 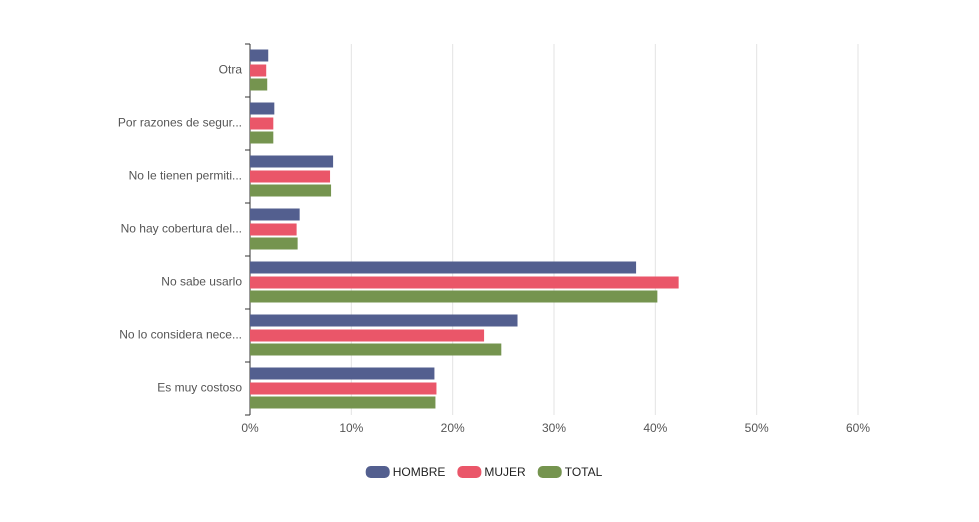 I want to click on legend-label: TOTAL, so click(x=584, y=472).